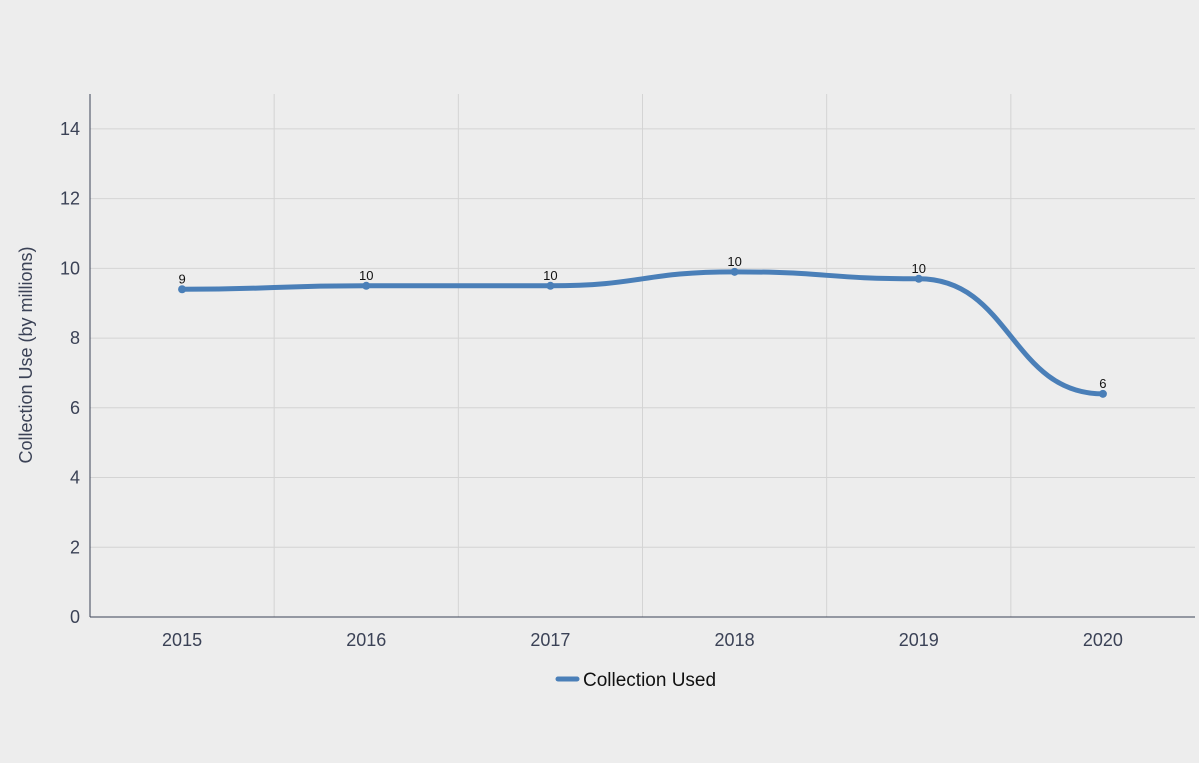  I want to click on data-label: 6, so click(1102, 383).